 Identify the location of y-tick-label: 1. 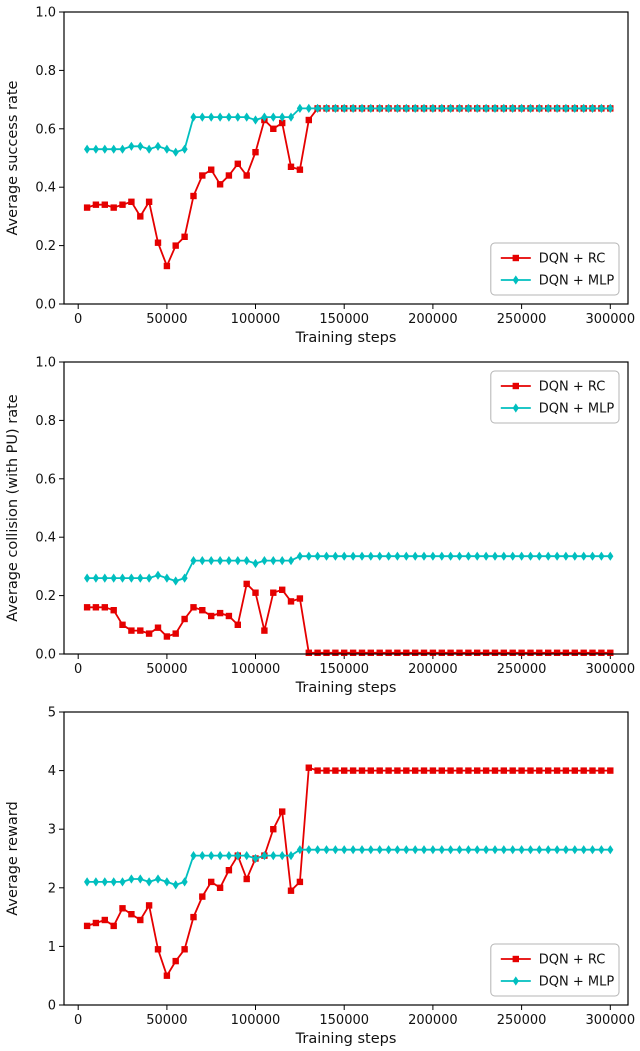
(52, 947).